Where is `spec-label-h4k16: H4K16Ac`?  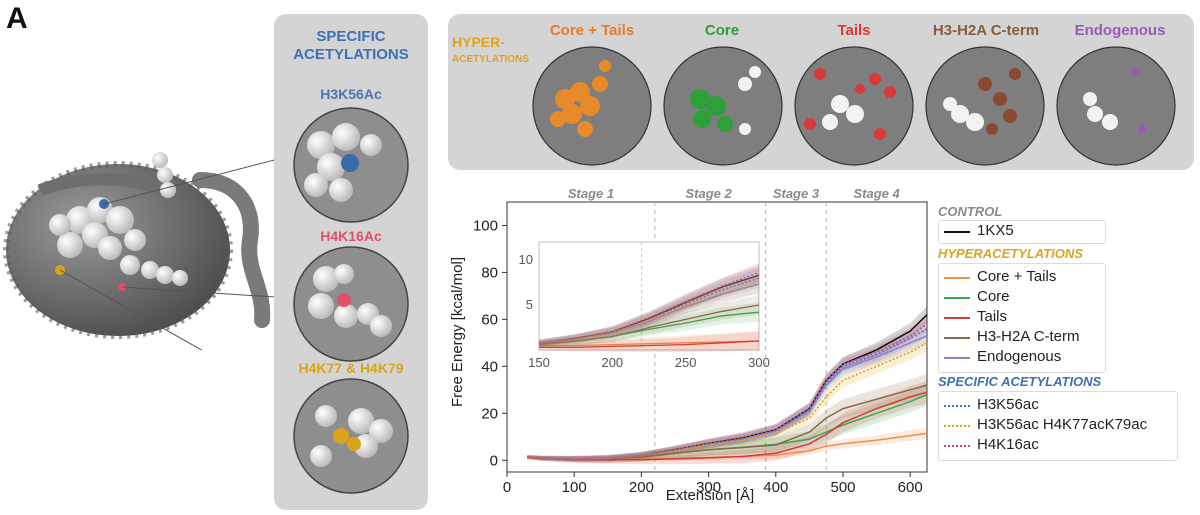
spec-label-h4k16: H4K16Ac is located at coordinates (351, 236).